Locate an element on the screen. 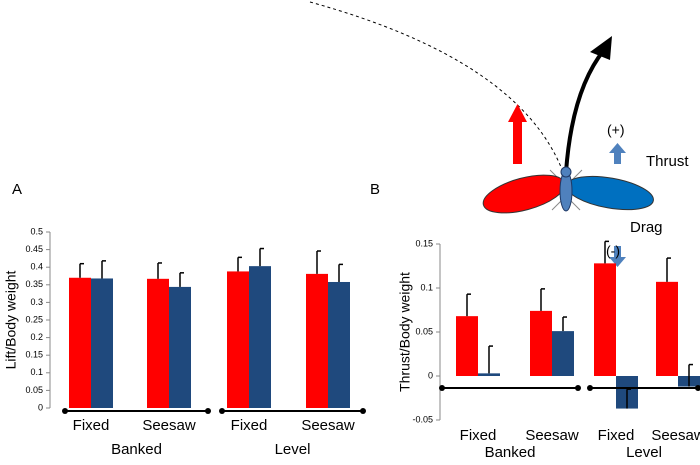  lift-arrow is located at coordinates (517, 142).